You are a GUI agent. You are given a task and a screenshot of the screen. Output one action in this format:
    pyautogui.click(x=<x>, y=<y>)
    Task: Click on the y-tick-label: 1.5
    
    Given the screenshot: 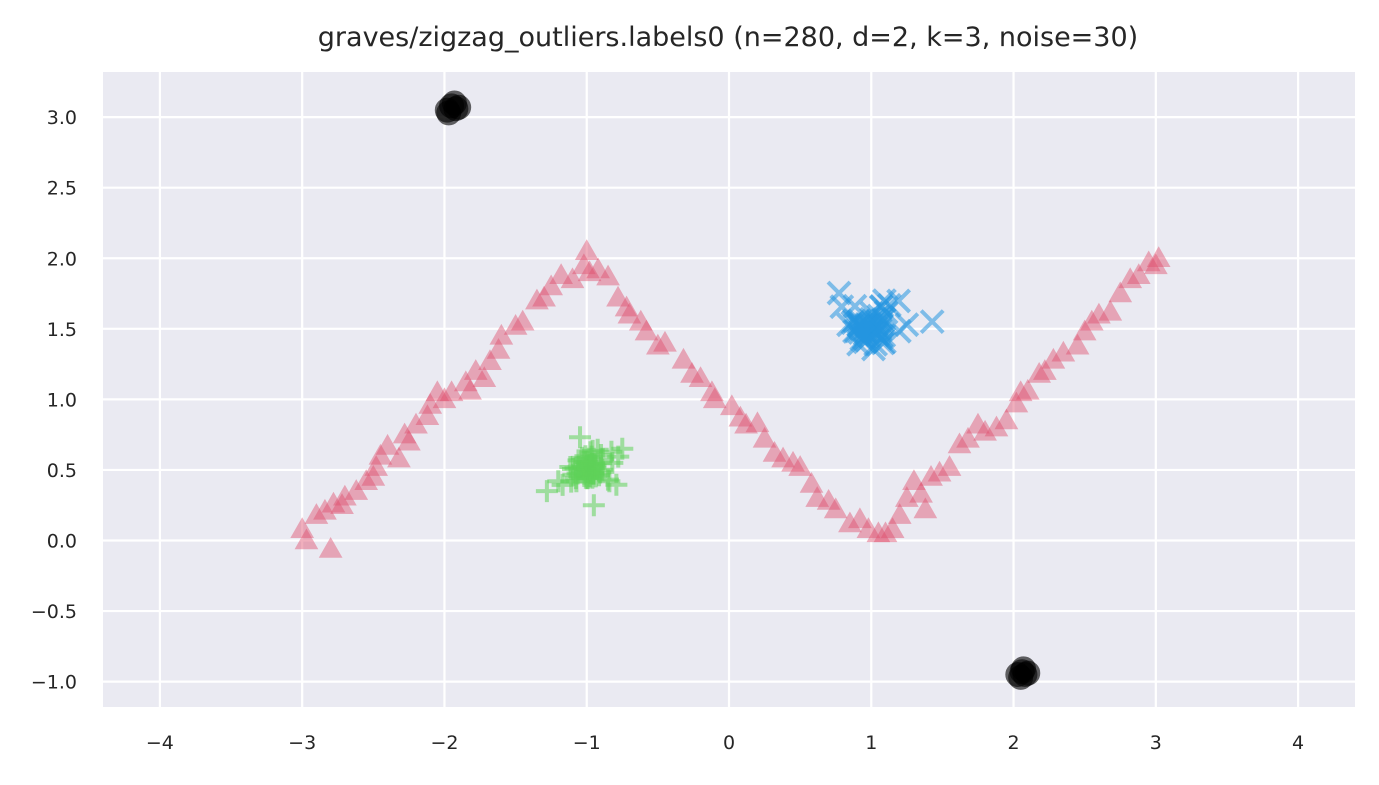 What is the action you would take?
    pyautogui.click(x=62, y=330)
    